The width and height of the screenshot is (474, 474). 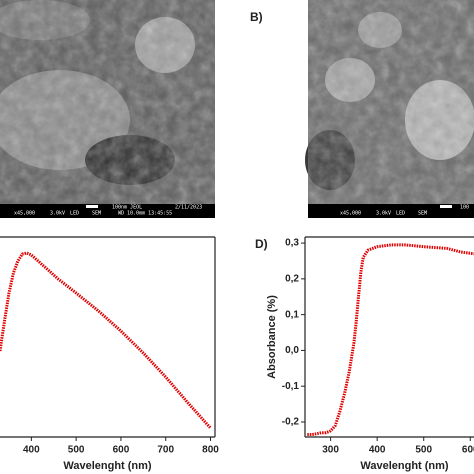 What do you see at coordinates (292, 243) in the screenshot?
I see `y-tick-label: 0,3` at bounding box center [292, 243].